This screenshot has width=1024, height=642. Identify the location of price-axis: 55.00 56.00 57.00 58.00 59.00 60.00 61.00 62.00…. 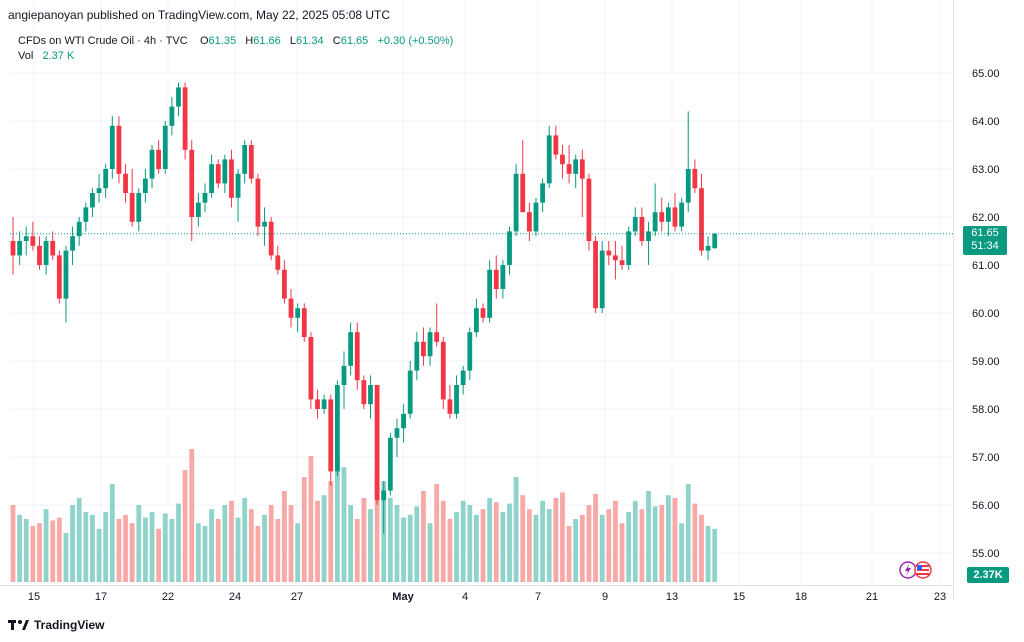
(986, 314).